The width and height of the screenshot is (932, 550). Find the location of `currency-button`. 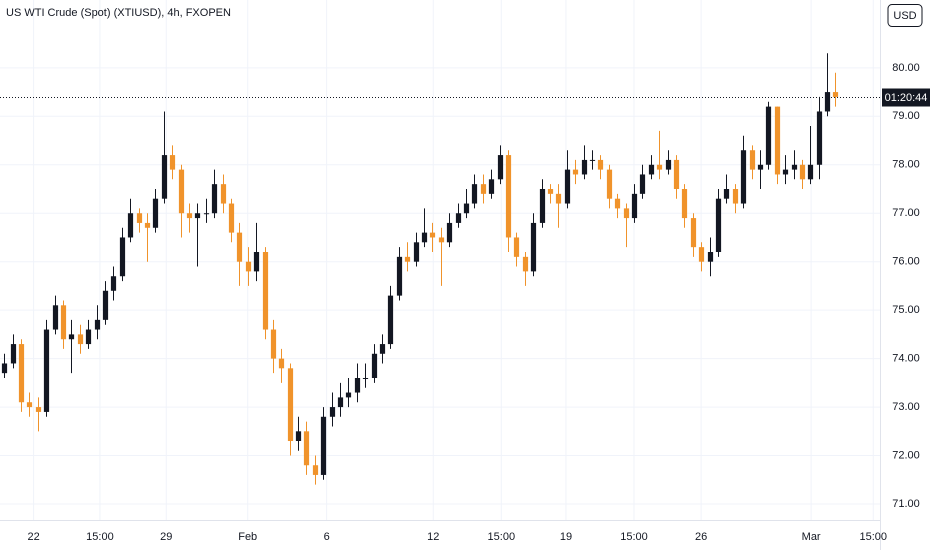

currency-button is located at coordinates (905, 15).